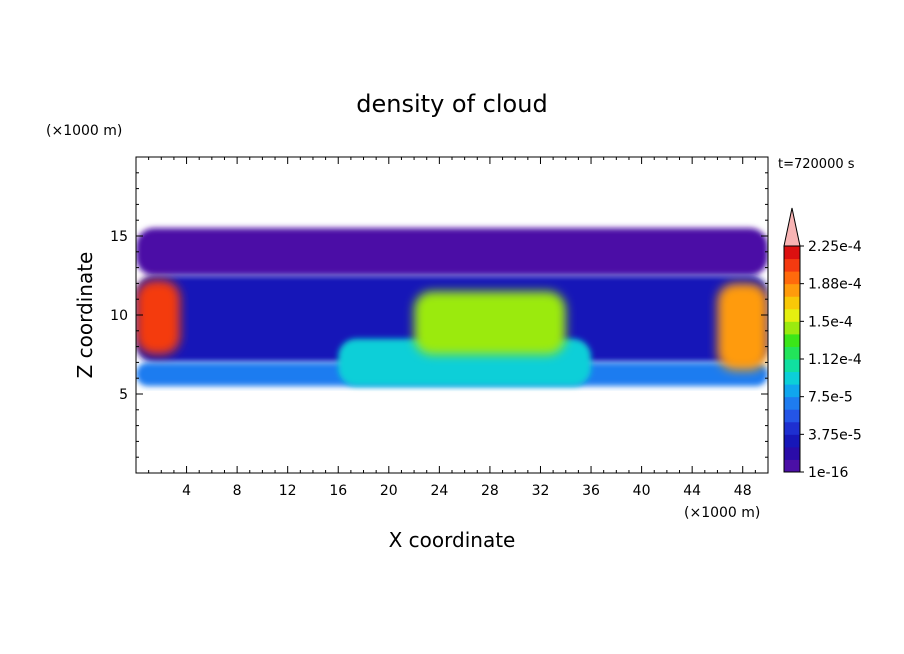 Image resolution: width=904 pixels, height=654 pixels. Describe the element at coordinates (119, 316) in the screenshot. I see `y-tick-label: 10` at that location.